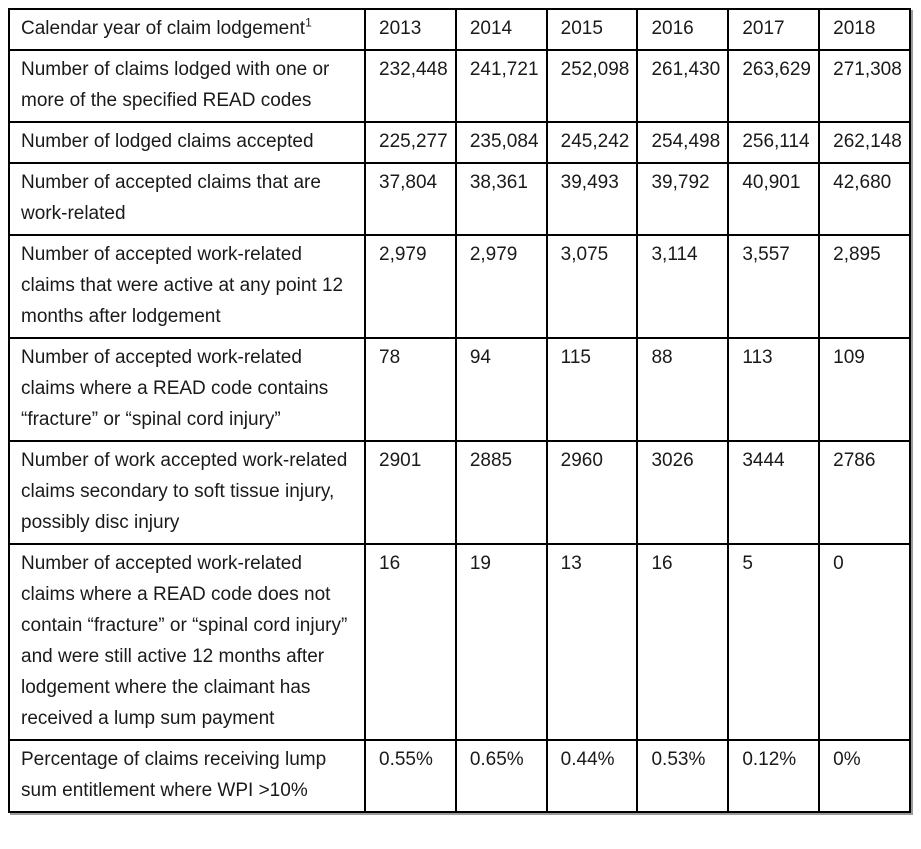 This screenshot has width=921, height=849. I want to click on value-cell: 42,680, so click(864, 199).